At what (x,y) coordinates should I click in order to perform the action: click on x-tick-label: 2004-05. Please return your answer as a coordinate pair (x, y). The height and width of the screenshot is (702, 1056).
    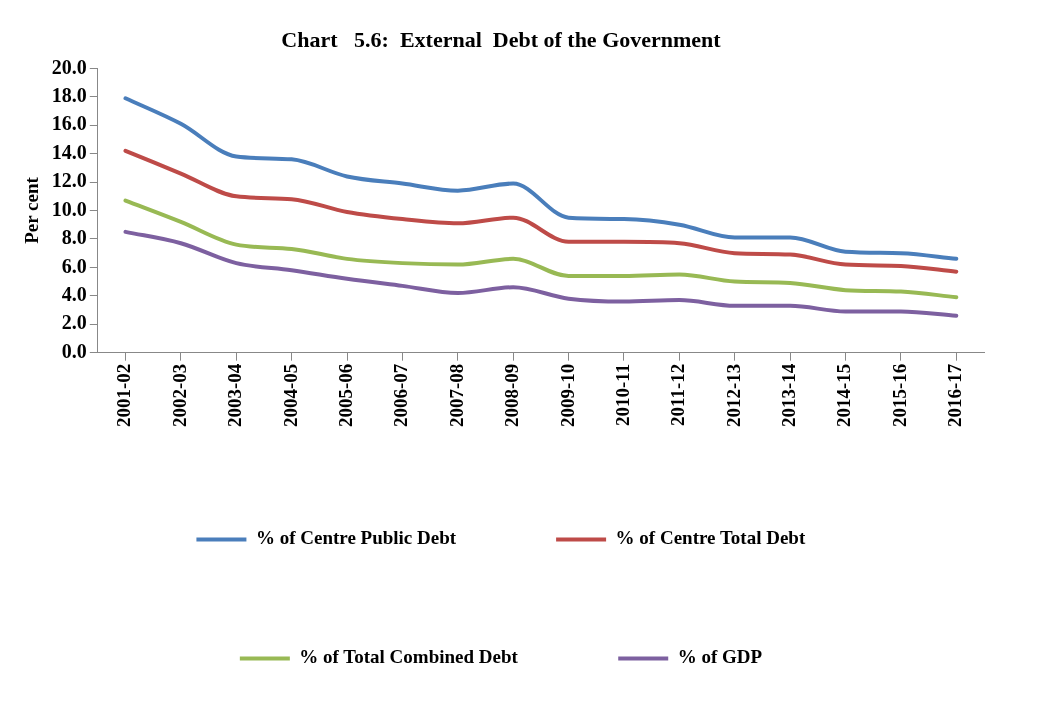
    Looking at the image, I should click on (290, 395).